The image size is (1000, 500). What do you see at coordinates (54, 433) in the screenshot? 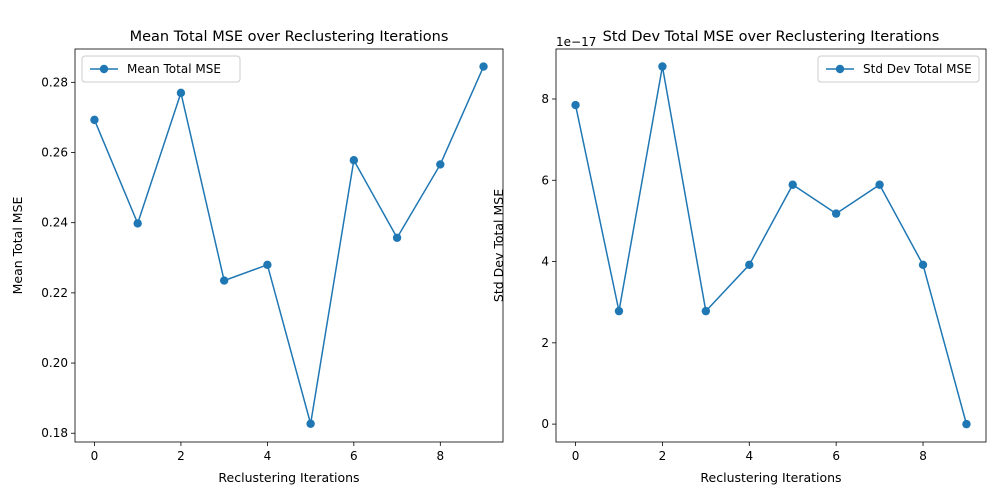
I see `y-tick-label: 0.18` at bounding box center [54, 433].